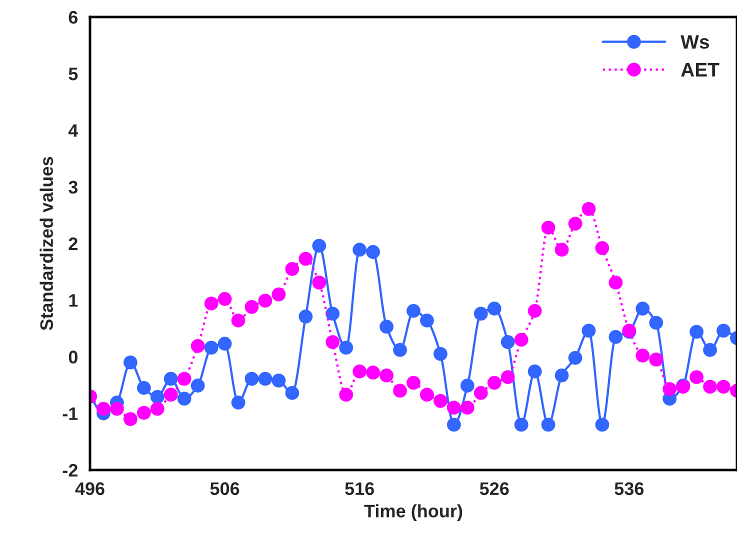 The image size is (737, 558). What do you see at coordinates (73, 130) in the screenshot?
I see `y-tick-label: 4` at bounding box center [73, 130].